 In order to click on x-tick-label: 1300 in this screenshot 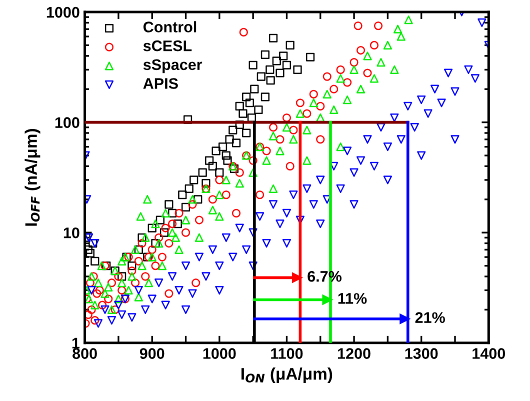, I will do `click(421, 353)`.